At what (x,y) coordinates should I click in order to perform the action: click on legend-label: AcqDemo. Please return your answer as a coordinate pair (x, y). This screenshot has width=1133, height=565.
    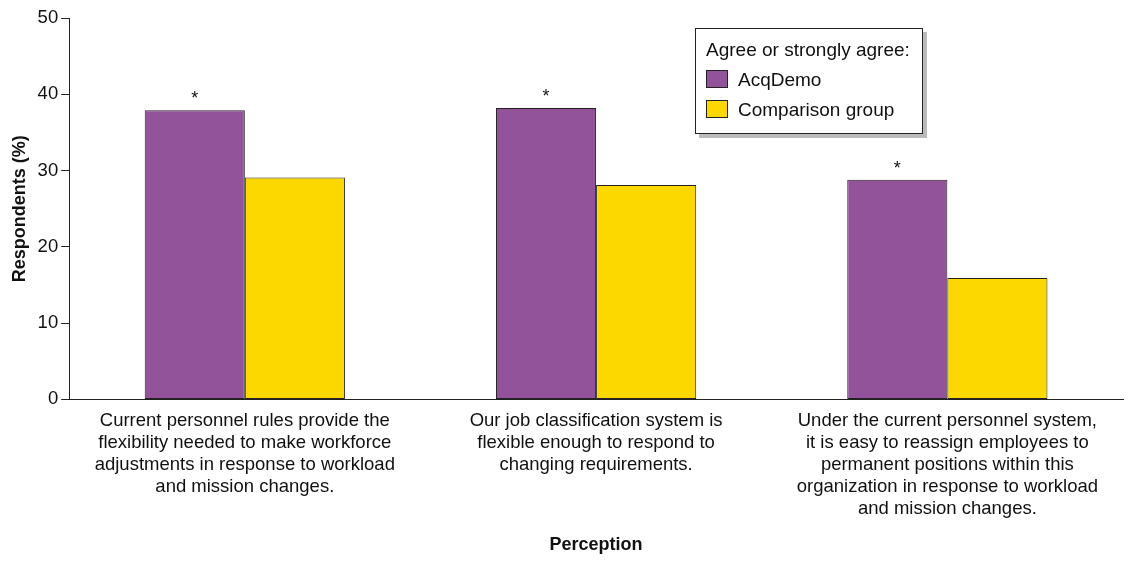
    Looking at the image, I should click on (780, 79).